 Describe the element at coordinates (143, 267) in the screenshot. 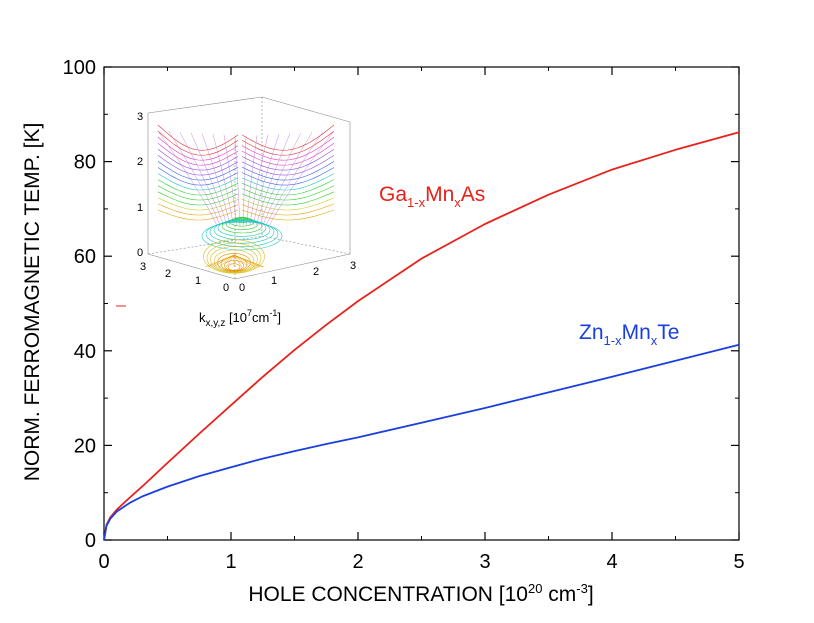

I see `inset-ltick-3: 3` at that location.